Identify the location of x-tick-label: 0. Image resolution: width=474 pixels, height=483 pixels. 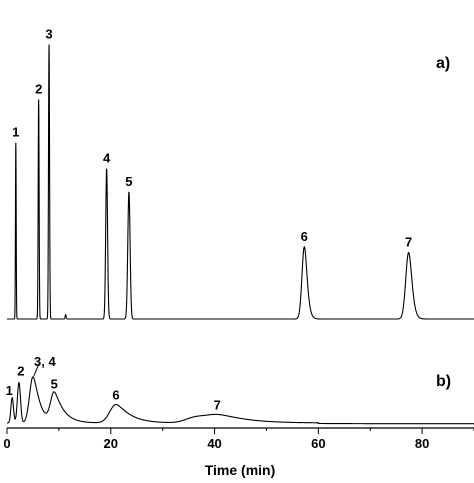
(6, 443).